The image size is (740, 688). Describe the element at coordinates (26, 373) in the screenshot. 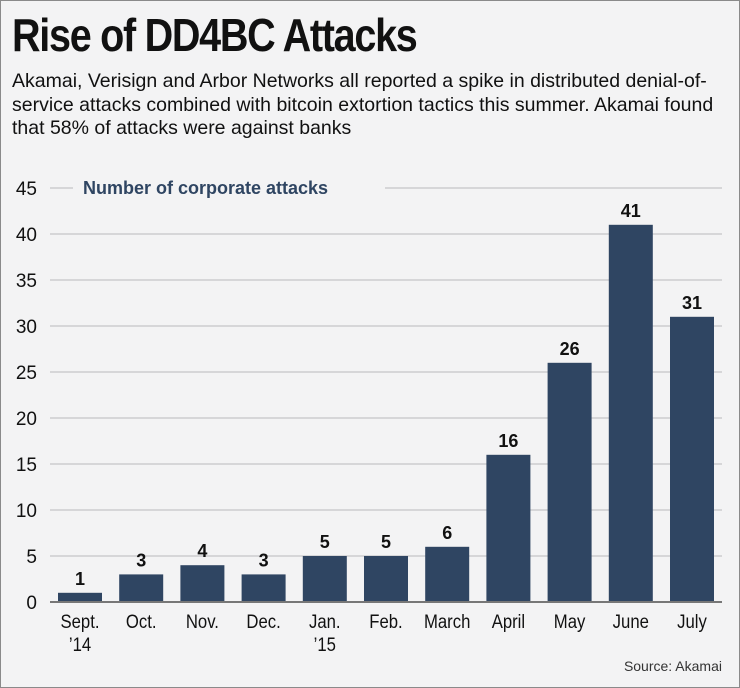

I see `y-tick-label: 25` at that location.